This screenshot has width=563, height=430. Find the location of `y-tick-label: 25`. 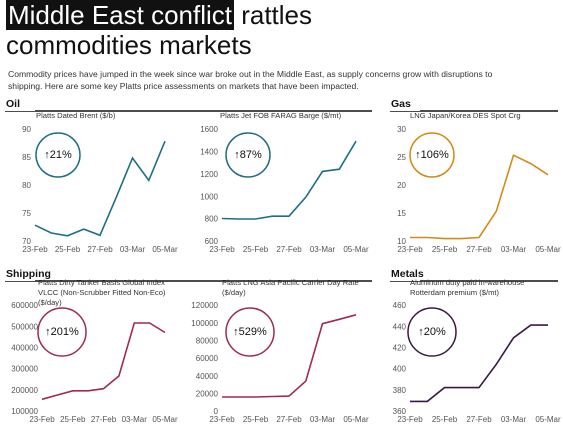

y-tick-label: 25 is located at coordinates (401, 157).